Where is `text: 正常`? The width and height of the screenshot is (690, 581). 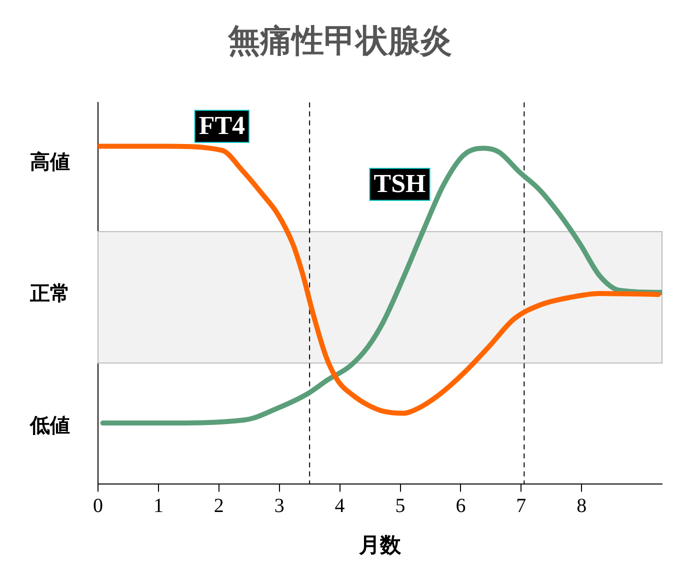 text: 正常 is located at coordinates (49, 293).